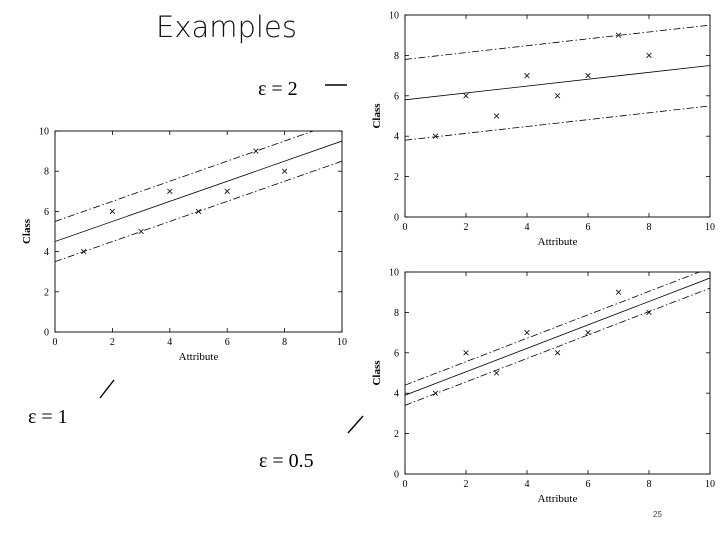 This screenshot has width=720, height=540. I want to click on epsilon-label-0-5: ε = 0.5, so click(286, 461).